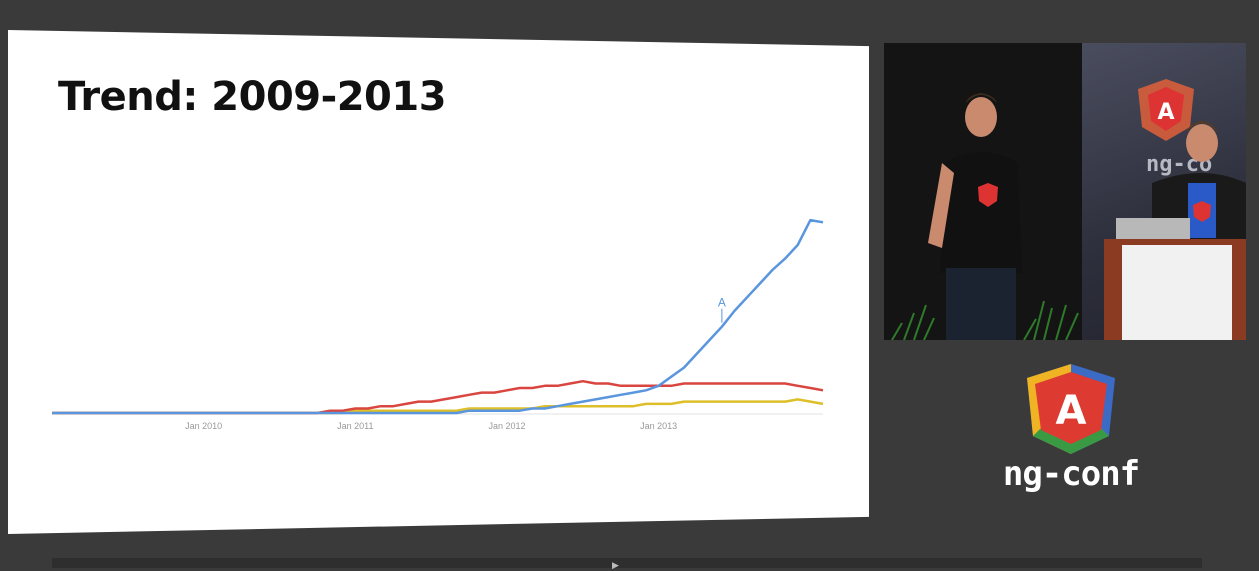  I want to click on podium, so click(1175, 279).